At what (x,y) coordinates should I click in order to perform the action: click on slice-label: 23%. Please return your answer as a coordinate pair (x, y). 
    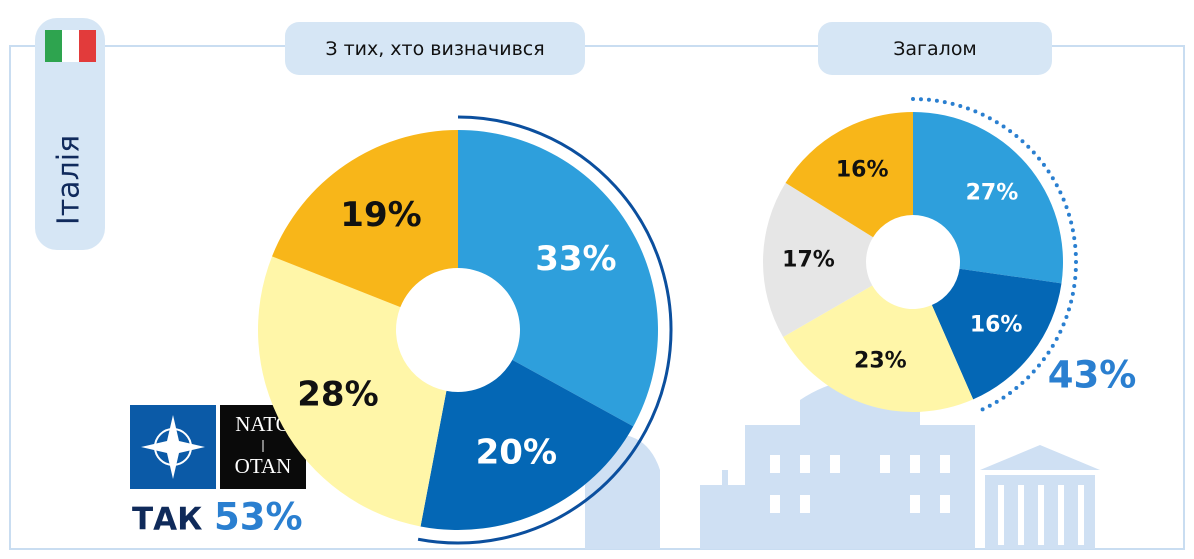
    Looking at the image, I should click on (880, 360).